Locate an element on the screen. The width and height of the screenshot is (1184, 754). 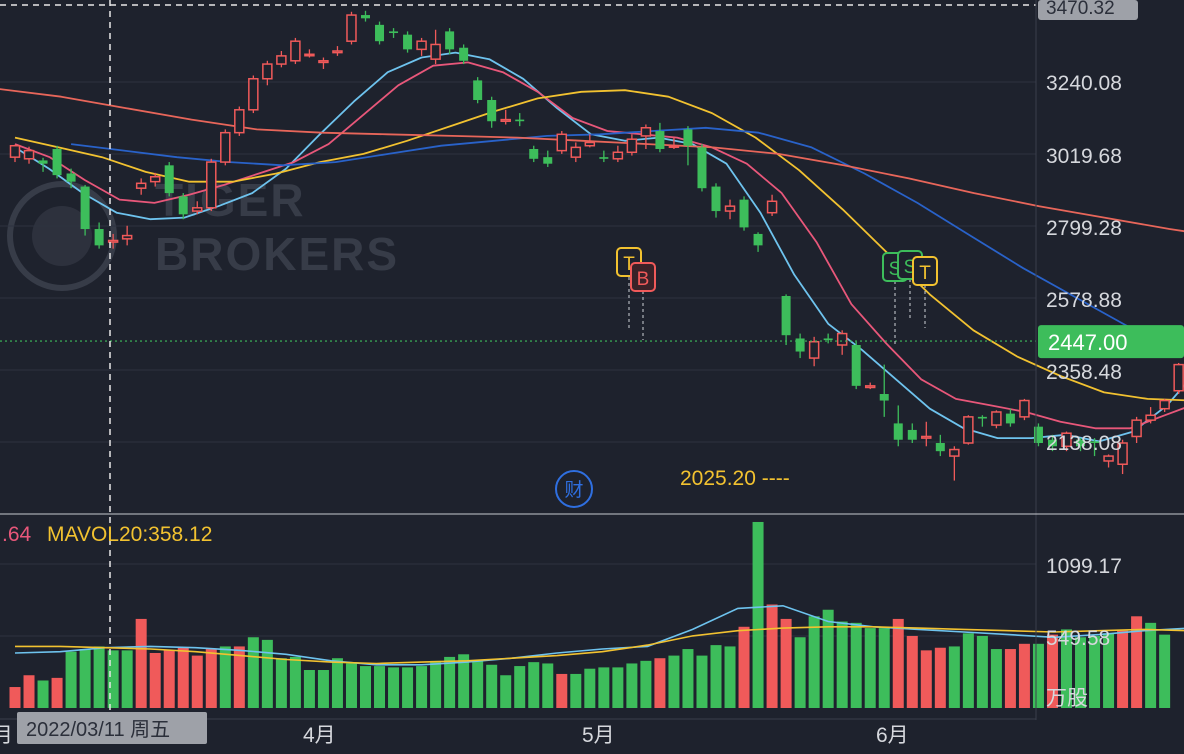
earnings-icon is located at coordinates (574, 489).